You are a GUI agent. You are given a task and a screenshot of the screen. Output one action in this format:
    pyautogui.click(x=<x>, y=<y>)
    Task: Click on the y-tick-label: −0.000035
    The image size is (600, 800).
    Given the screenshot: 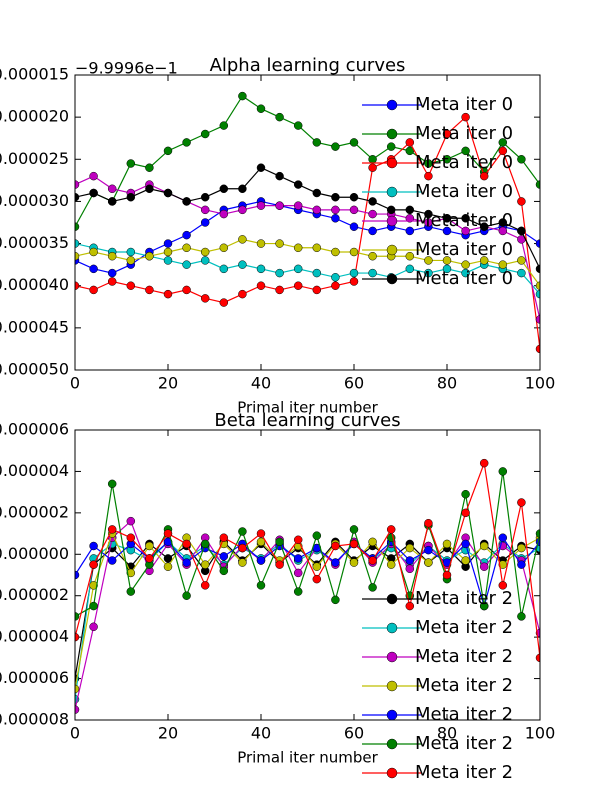 What is the action you would take?
    pyautogui.click(x=34, y=242)
    